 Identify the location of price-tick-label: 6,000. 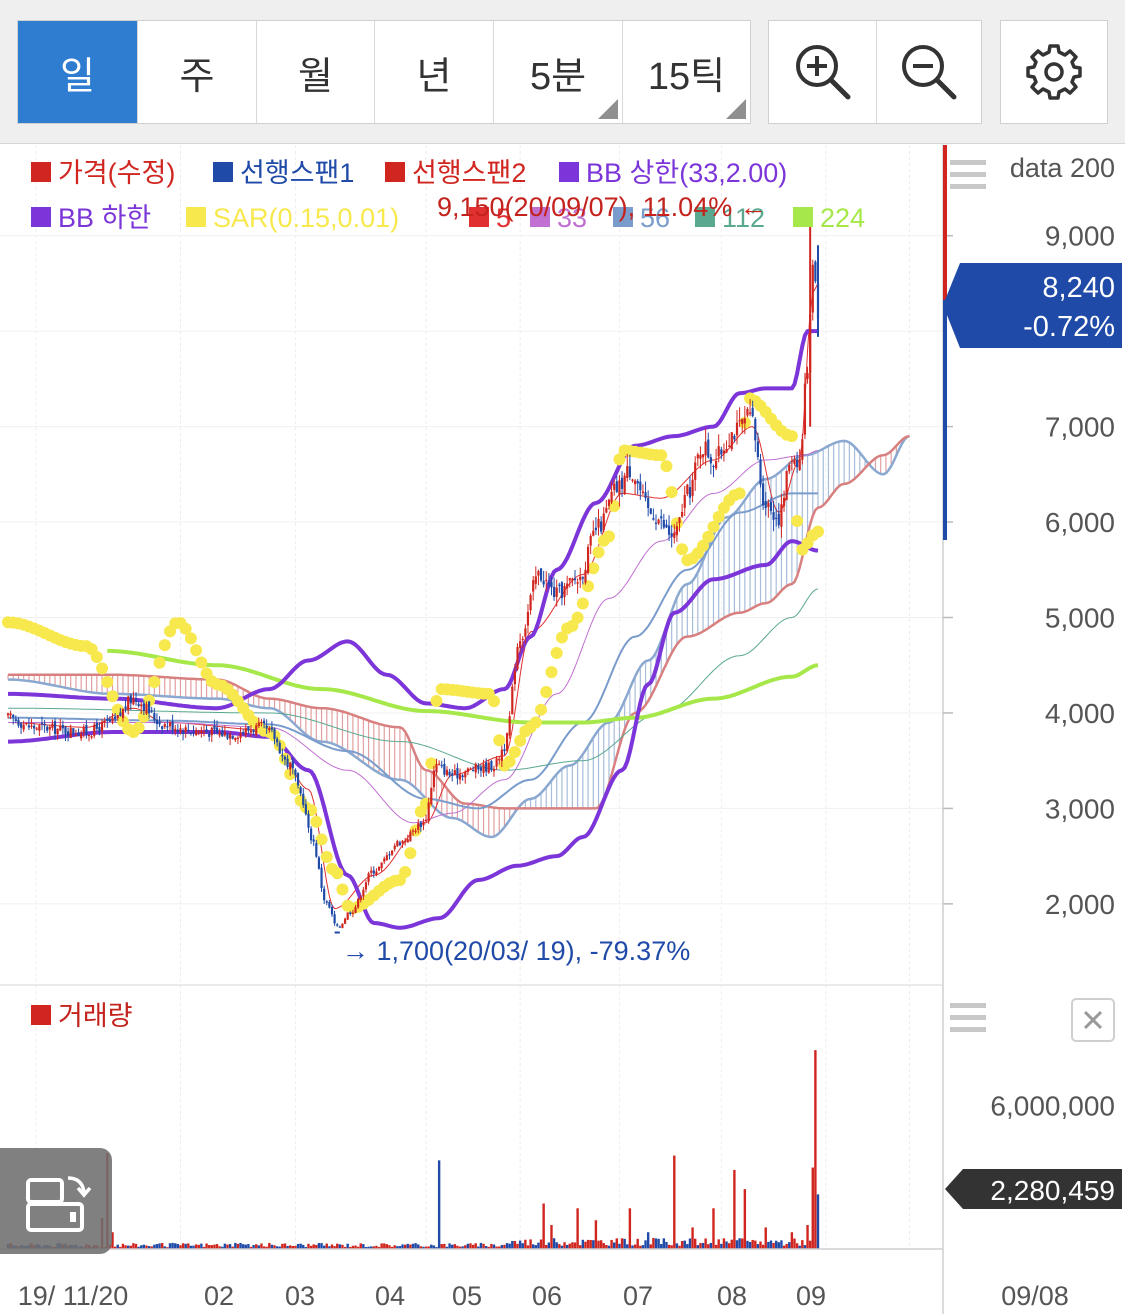
(1080, 522).